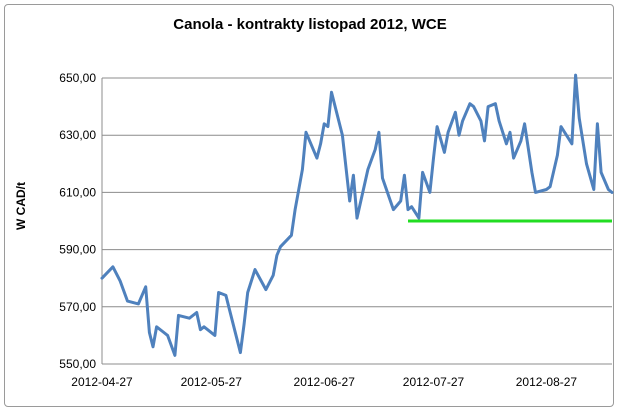 Image resolution: width=620 pixels, height=413 pixels. Describe the element at coordinates (77, 78) in the screenshot. I see `y-tick-label: 650,00` at that location.